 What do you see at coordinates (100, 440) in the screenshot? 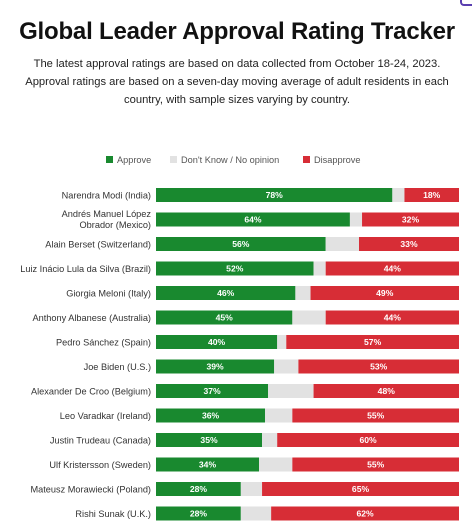
I see `category-label: Justin Trudeau (Canada)` at bounding box center [100, 440].